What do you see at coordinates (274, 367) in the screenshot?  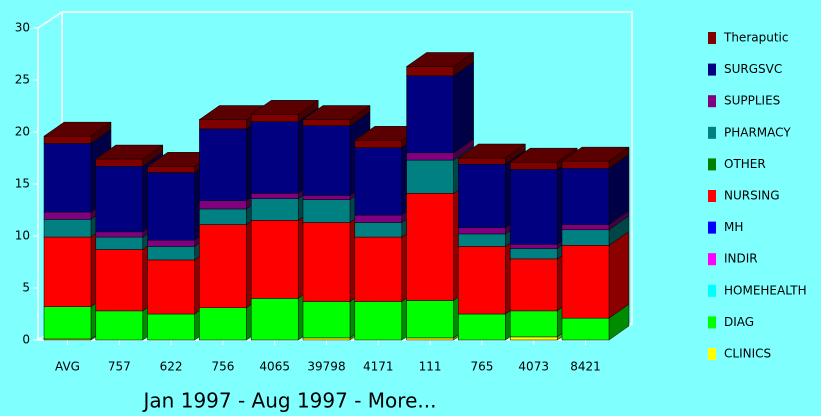 I see `x-tick-label: 4065` at bounding box center [274, 367].